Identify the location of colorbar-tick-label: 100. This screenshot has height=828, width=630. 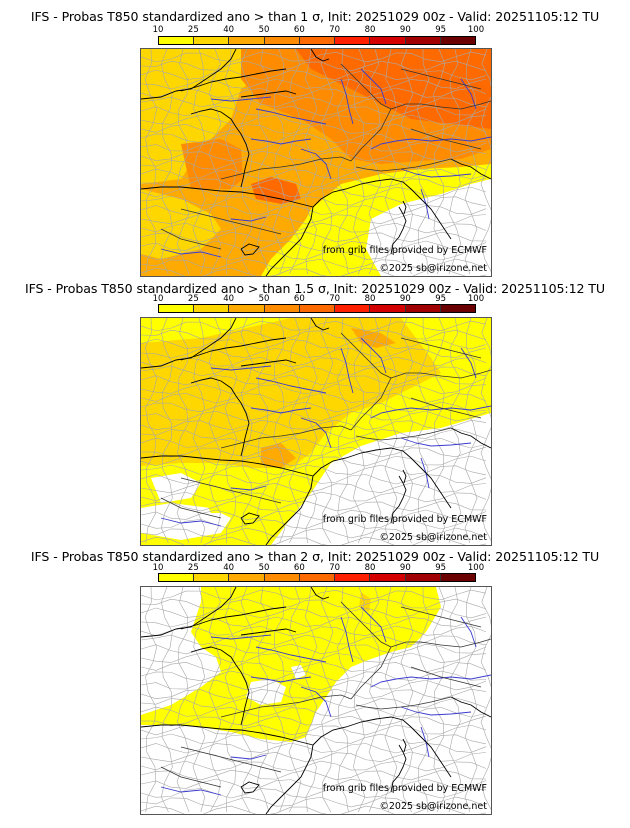
(476, 30).